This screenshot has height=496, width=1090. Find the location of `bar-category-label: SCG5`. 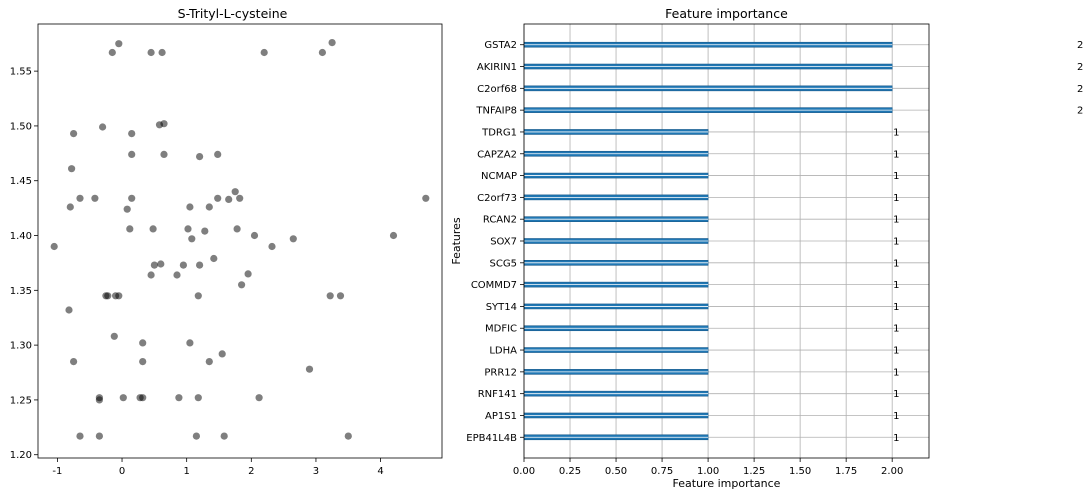

bar-category-label: SCG5 is located at coordinates (503, 263).